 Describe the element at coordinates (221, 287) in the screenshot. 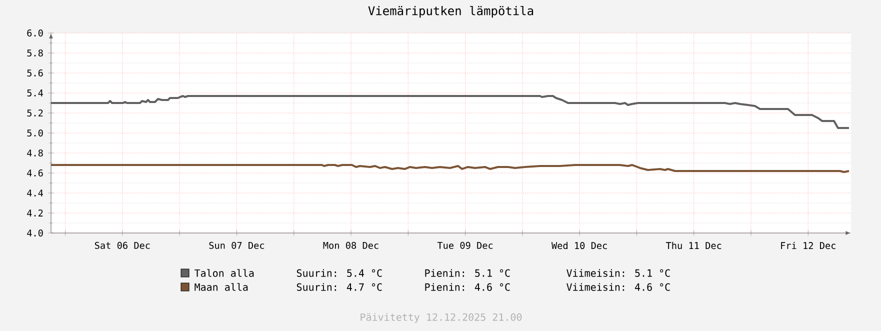

I see `legend-label: Maan alla` at that location.